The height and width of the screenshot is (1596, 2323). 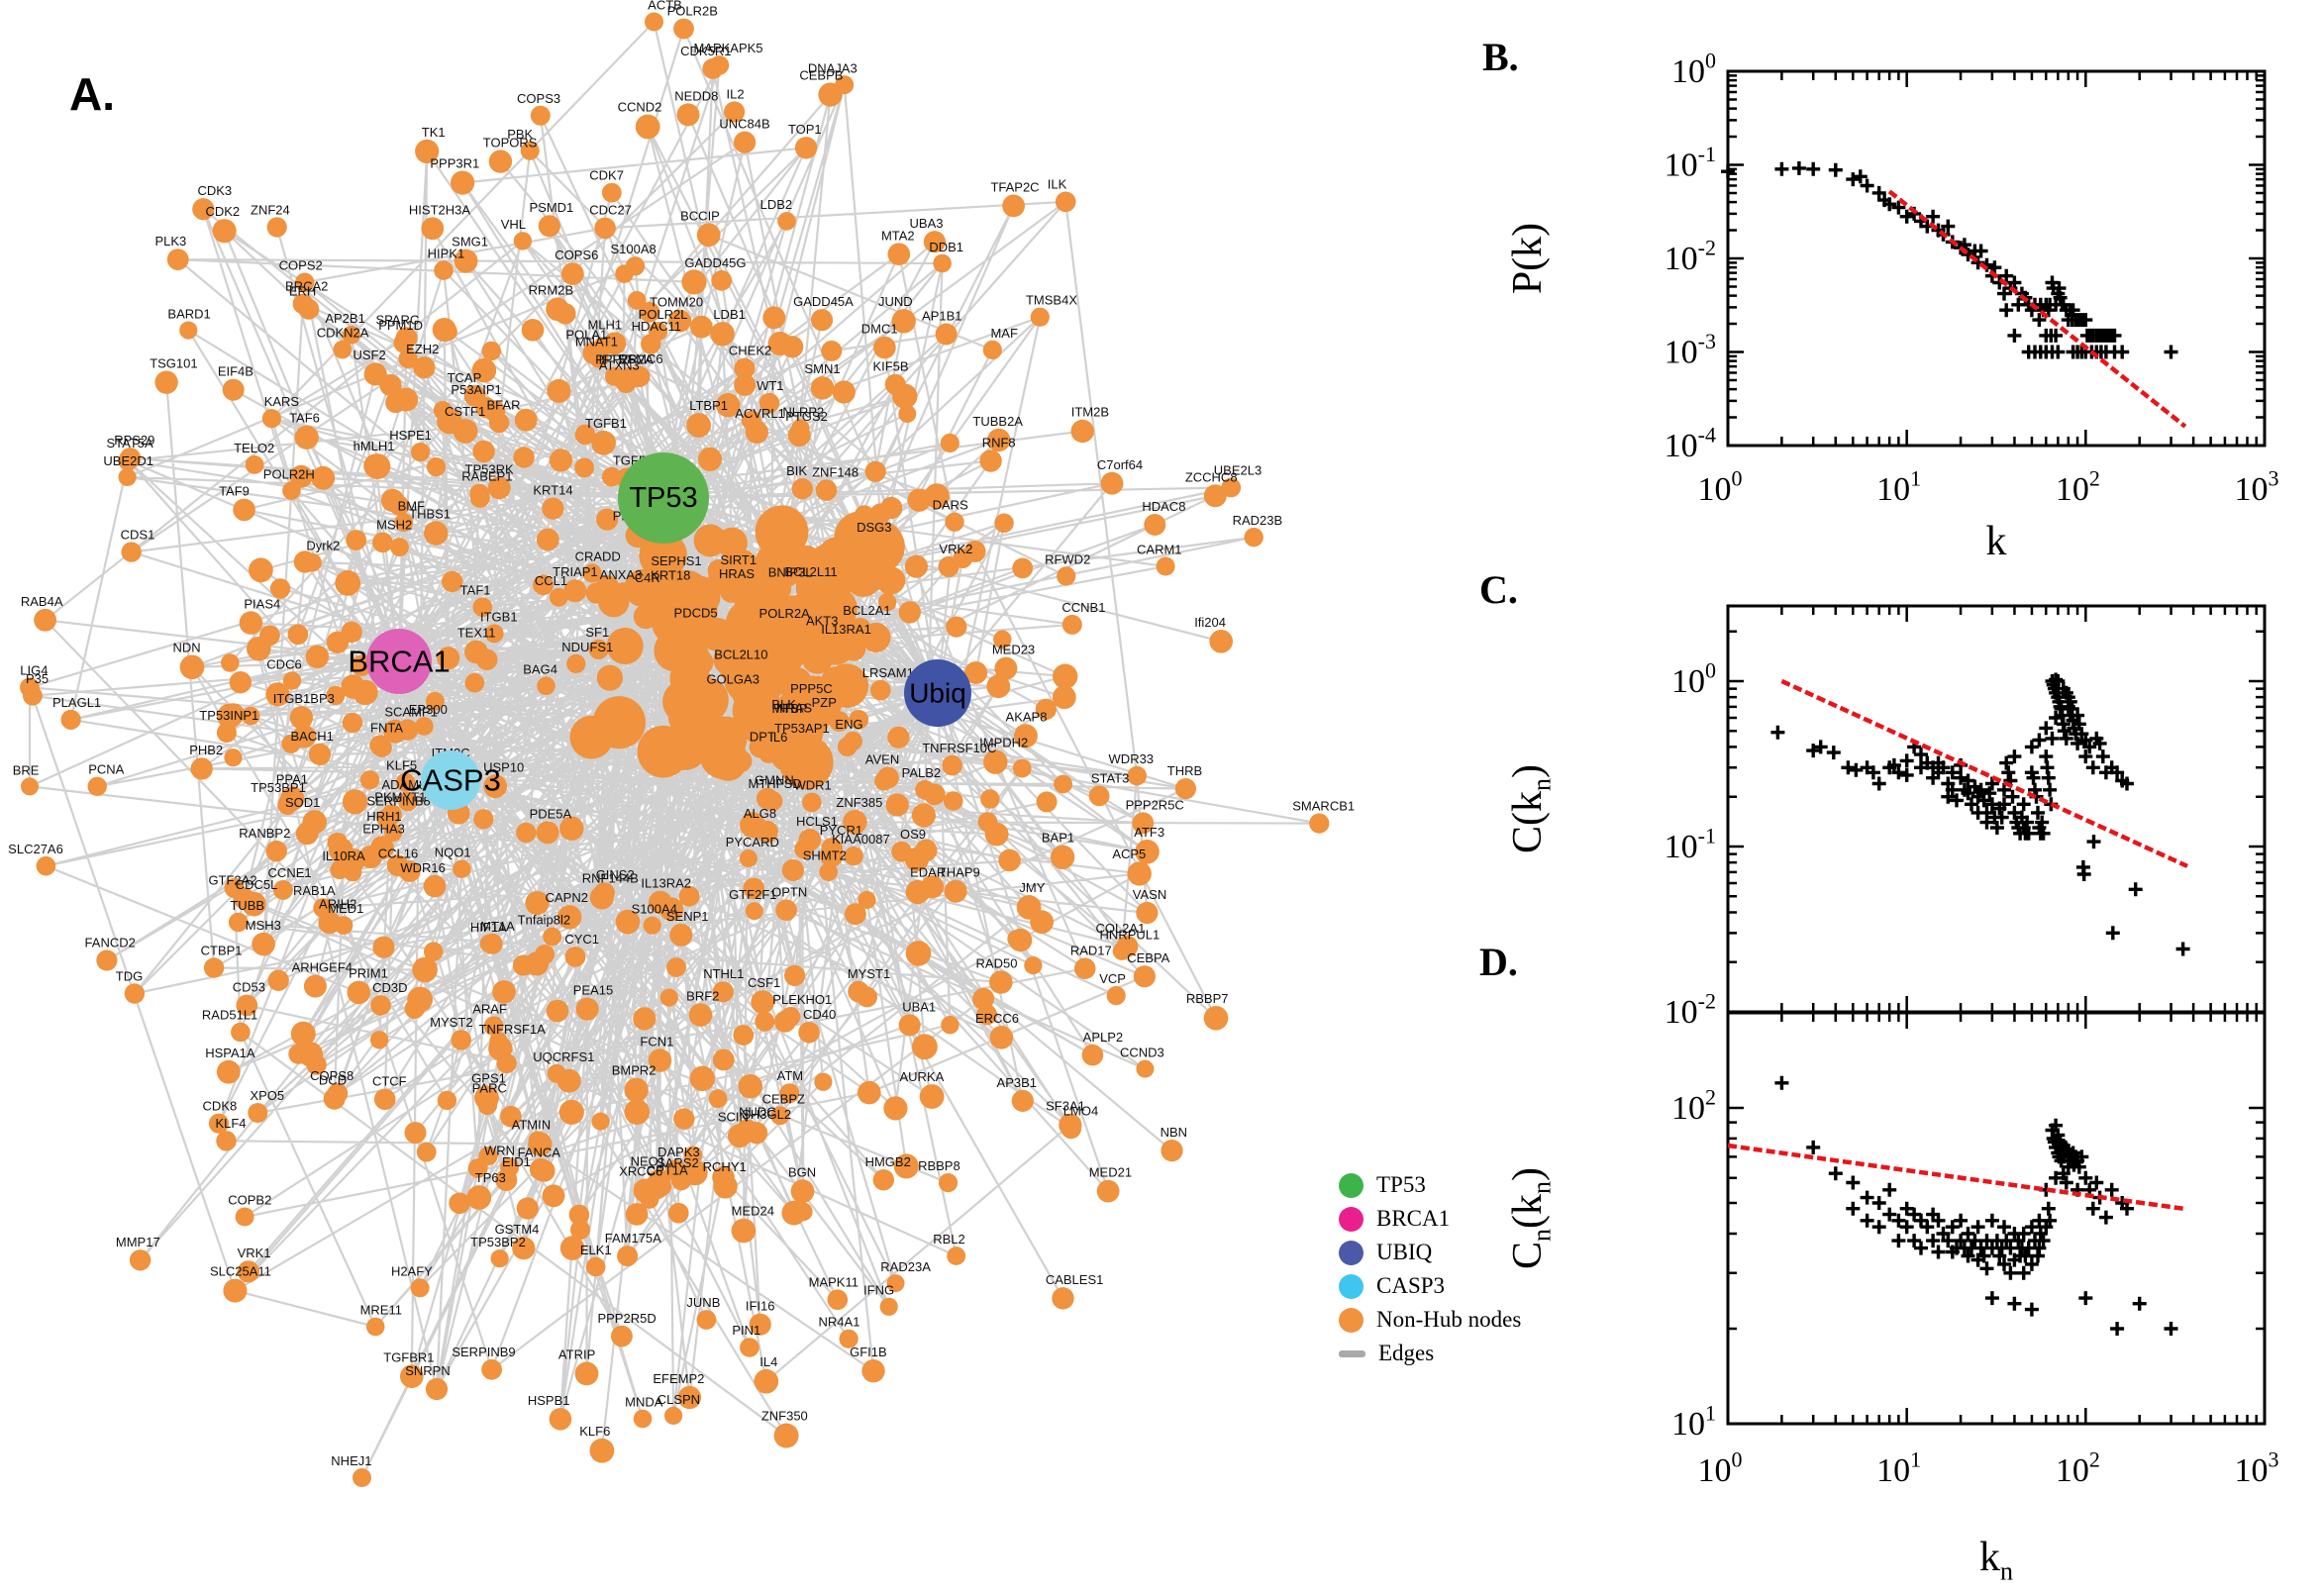 I want to click on network-node-label: PKMYT1, so click(x=400, y=796).